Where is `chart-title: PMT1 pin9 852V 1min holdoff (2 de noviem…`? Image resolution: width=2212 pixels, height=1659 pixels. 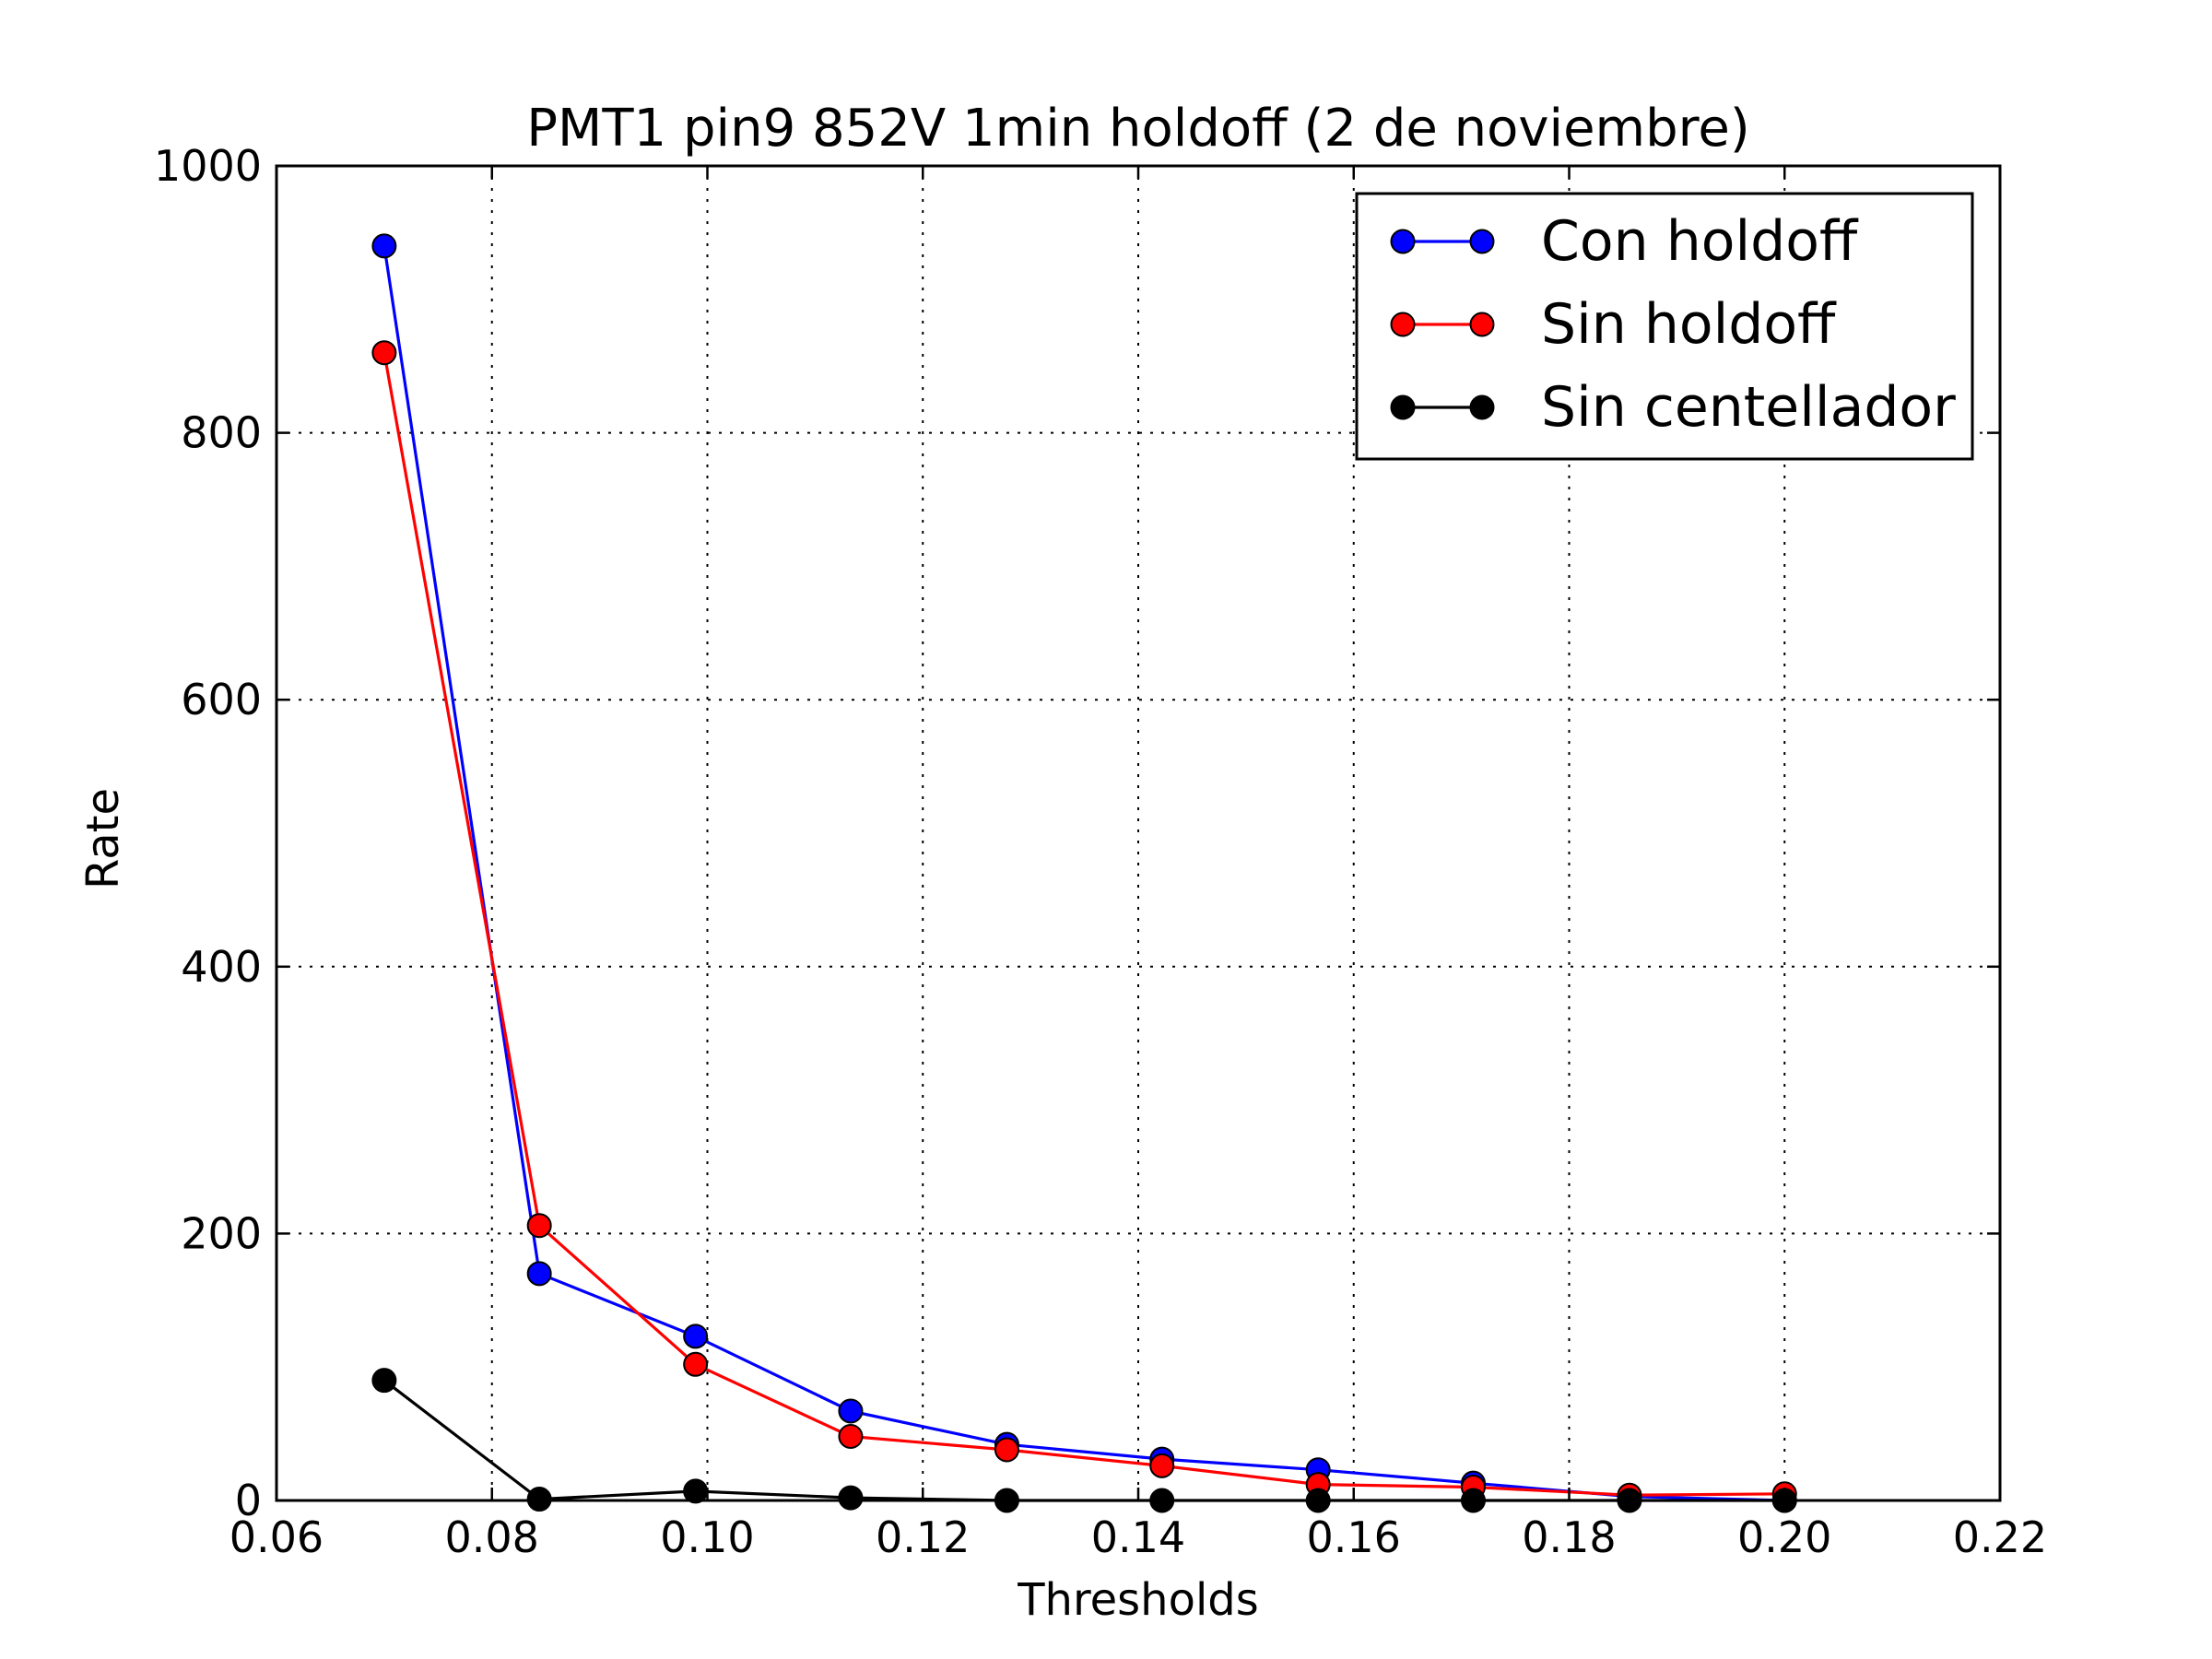 chart-title: PMT1 pin9 852V 1min holdoff (2 de noviem… is located at coordinates (1137, 129).